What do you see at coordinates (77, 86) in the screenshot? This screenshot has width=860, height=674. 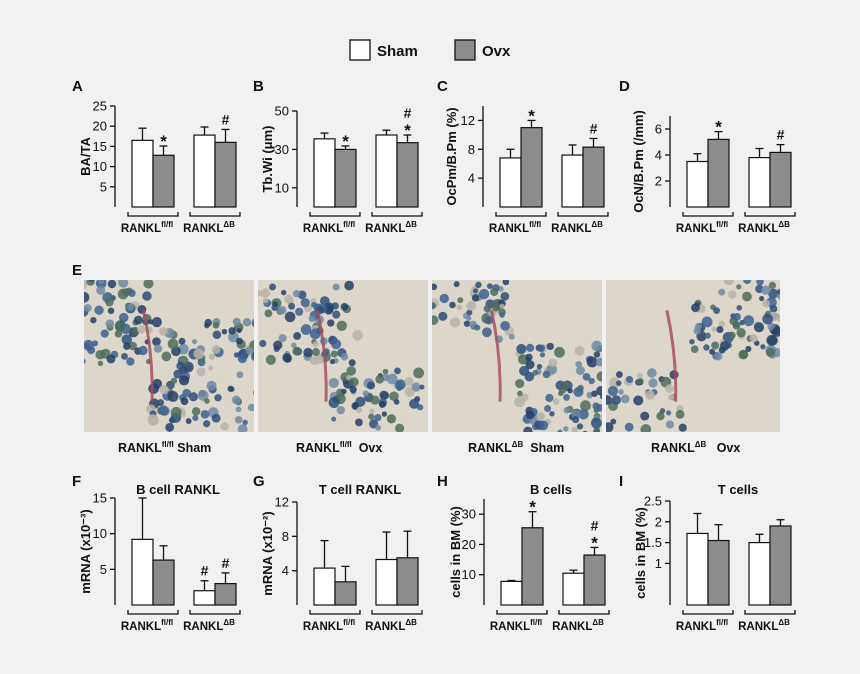 I see `panel-label: A` at bounding box center [77, 86].